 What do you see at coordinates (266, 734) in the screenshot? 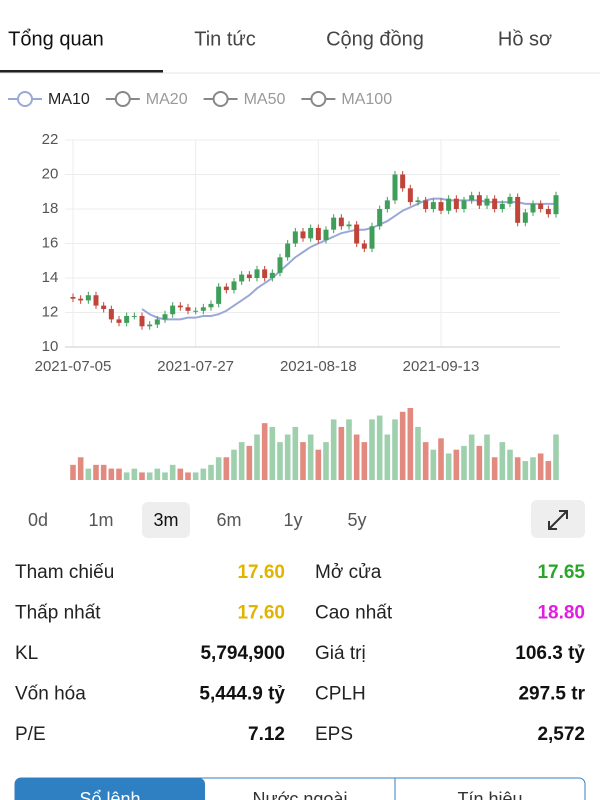
I see `stat-value: 7.12` at bounding box center [266, 734].